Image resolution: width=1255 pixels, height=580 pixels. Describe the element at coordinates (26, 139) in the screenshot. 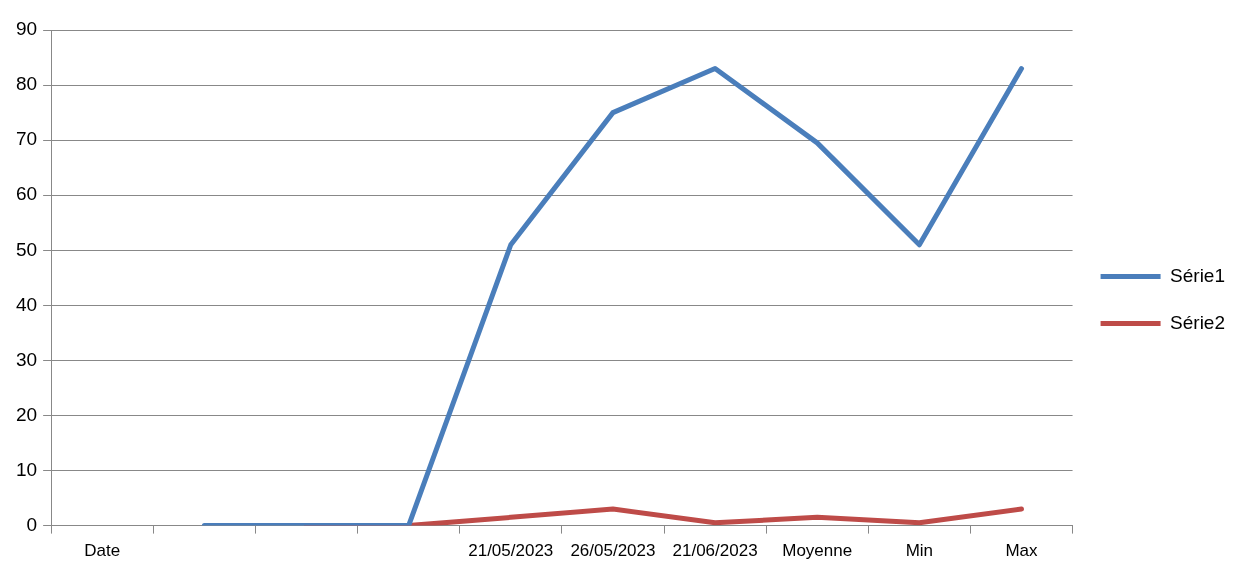

I see `y-tick-label: 70` at that location.